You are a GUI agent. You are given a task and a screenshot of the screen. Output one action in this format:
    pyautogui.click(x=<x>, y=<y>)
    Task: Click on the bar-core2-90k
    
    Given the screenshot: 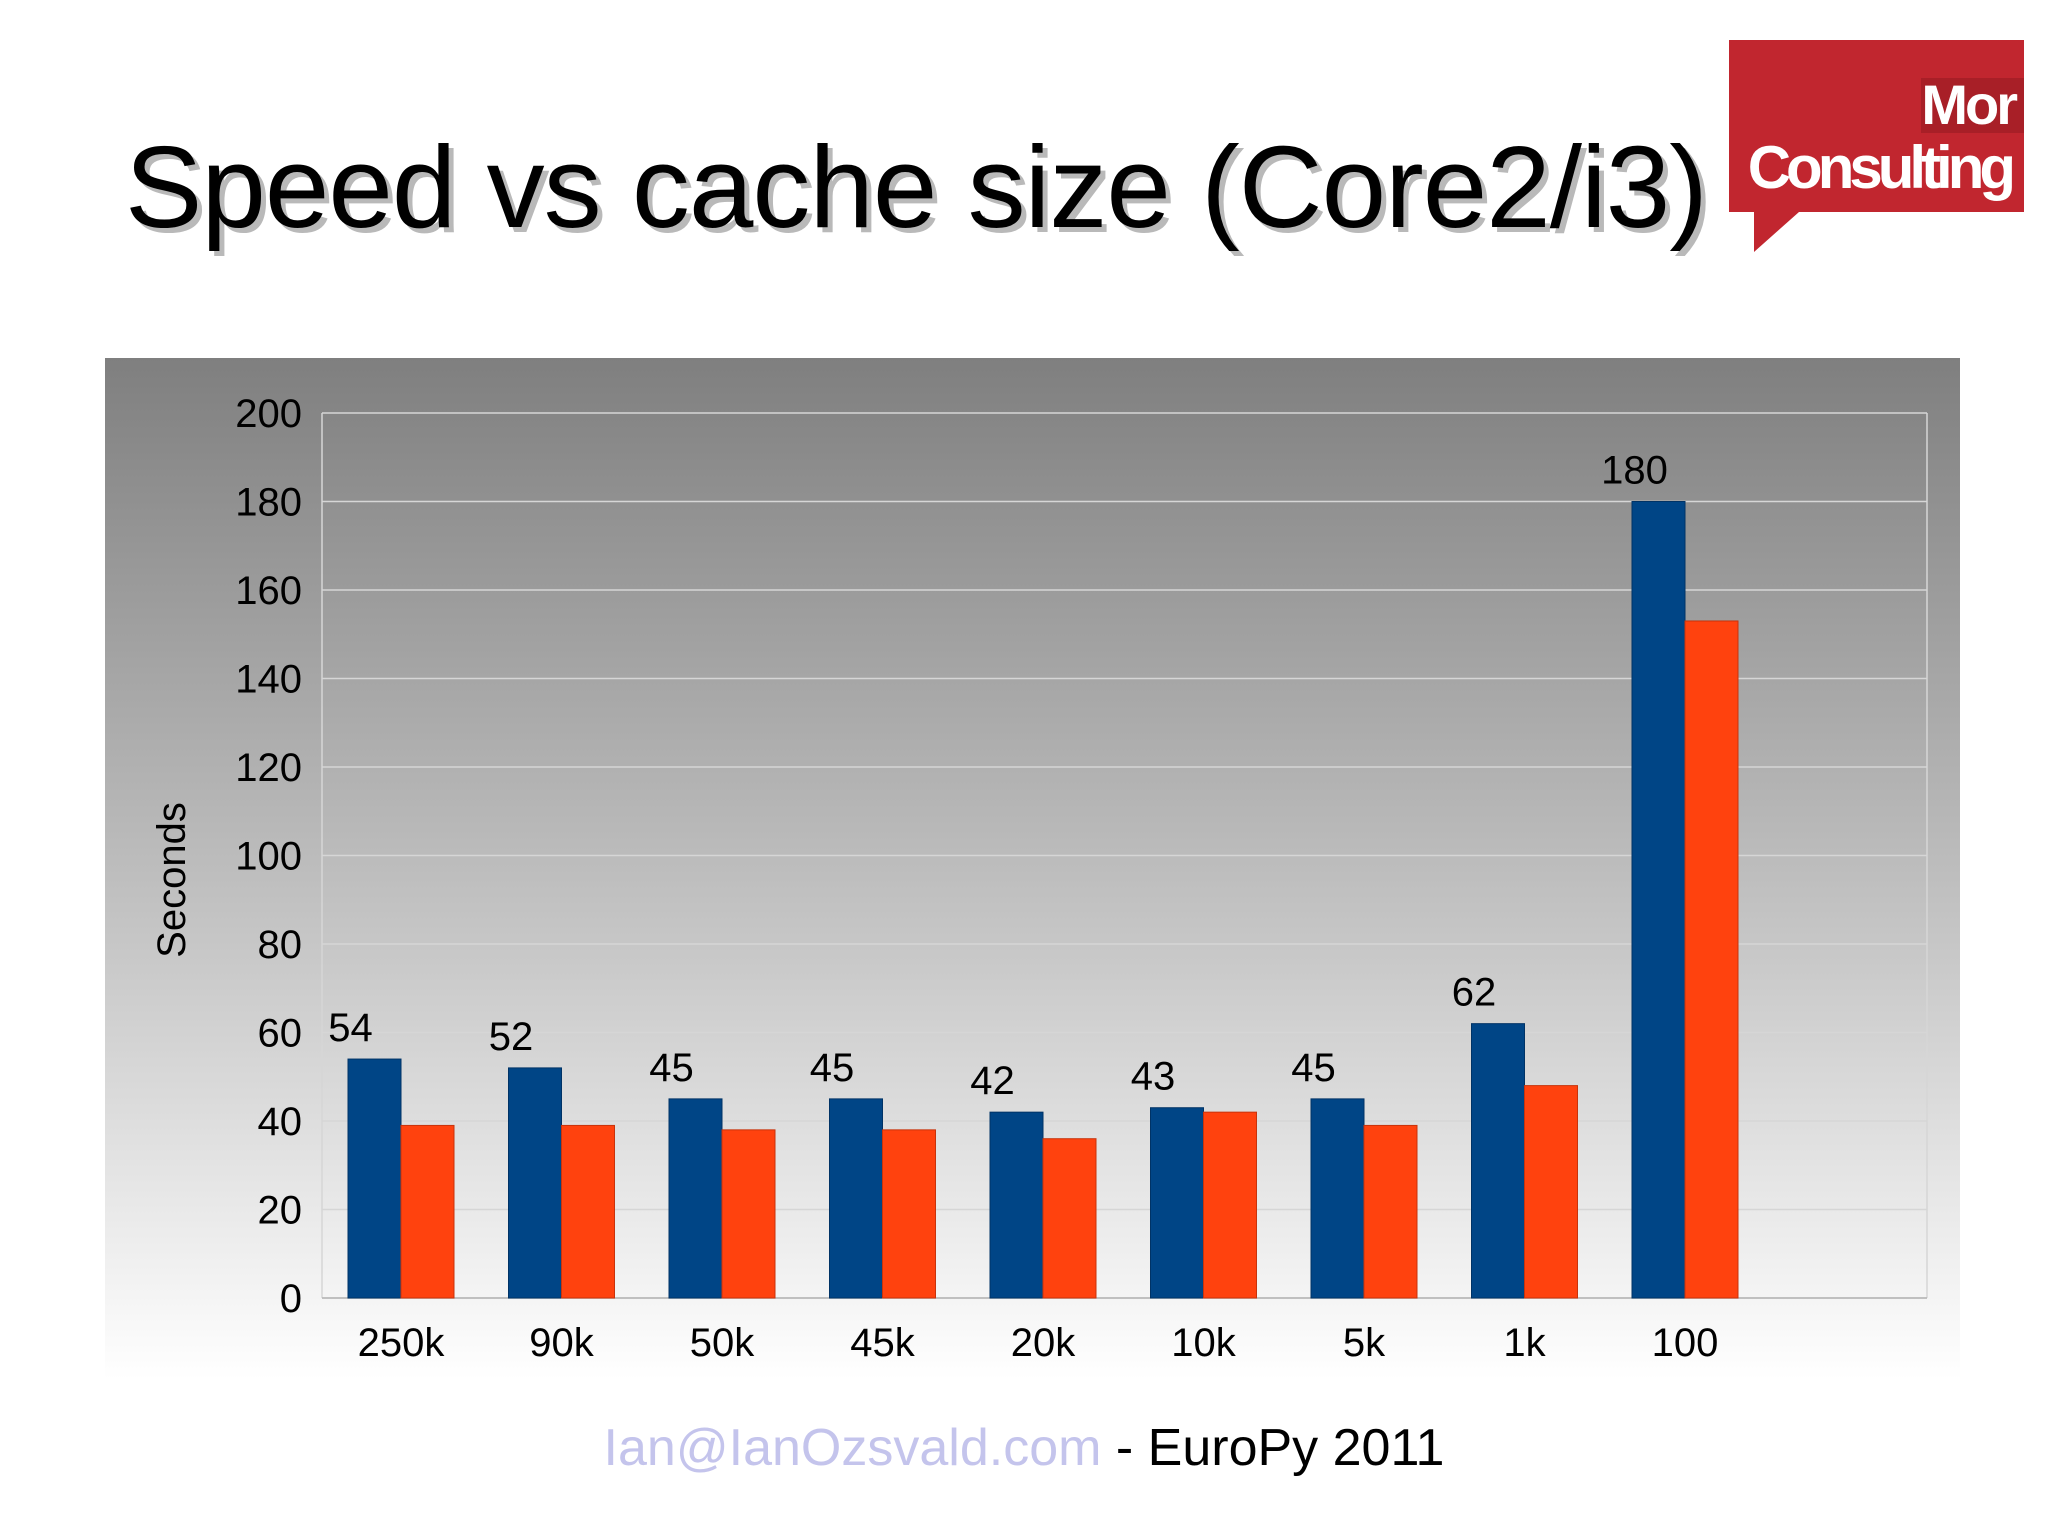 What is the action you would take?
    pyautogui.click(x=535, y=1183)
    